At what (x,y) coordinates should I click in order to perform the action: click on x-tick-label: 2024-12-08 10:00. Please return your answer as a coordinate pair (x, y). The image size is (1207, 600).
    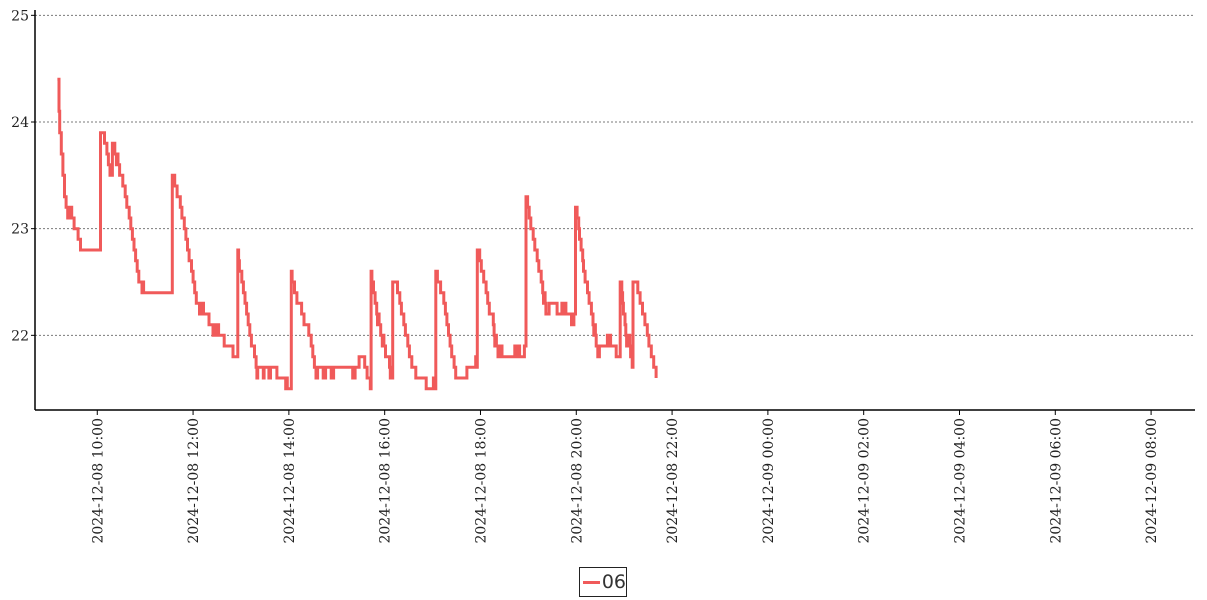
    Looking at the image, I should click on (98, 481).